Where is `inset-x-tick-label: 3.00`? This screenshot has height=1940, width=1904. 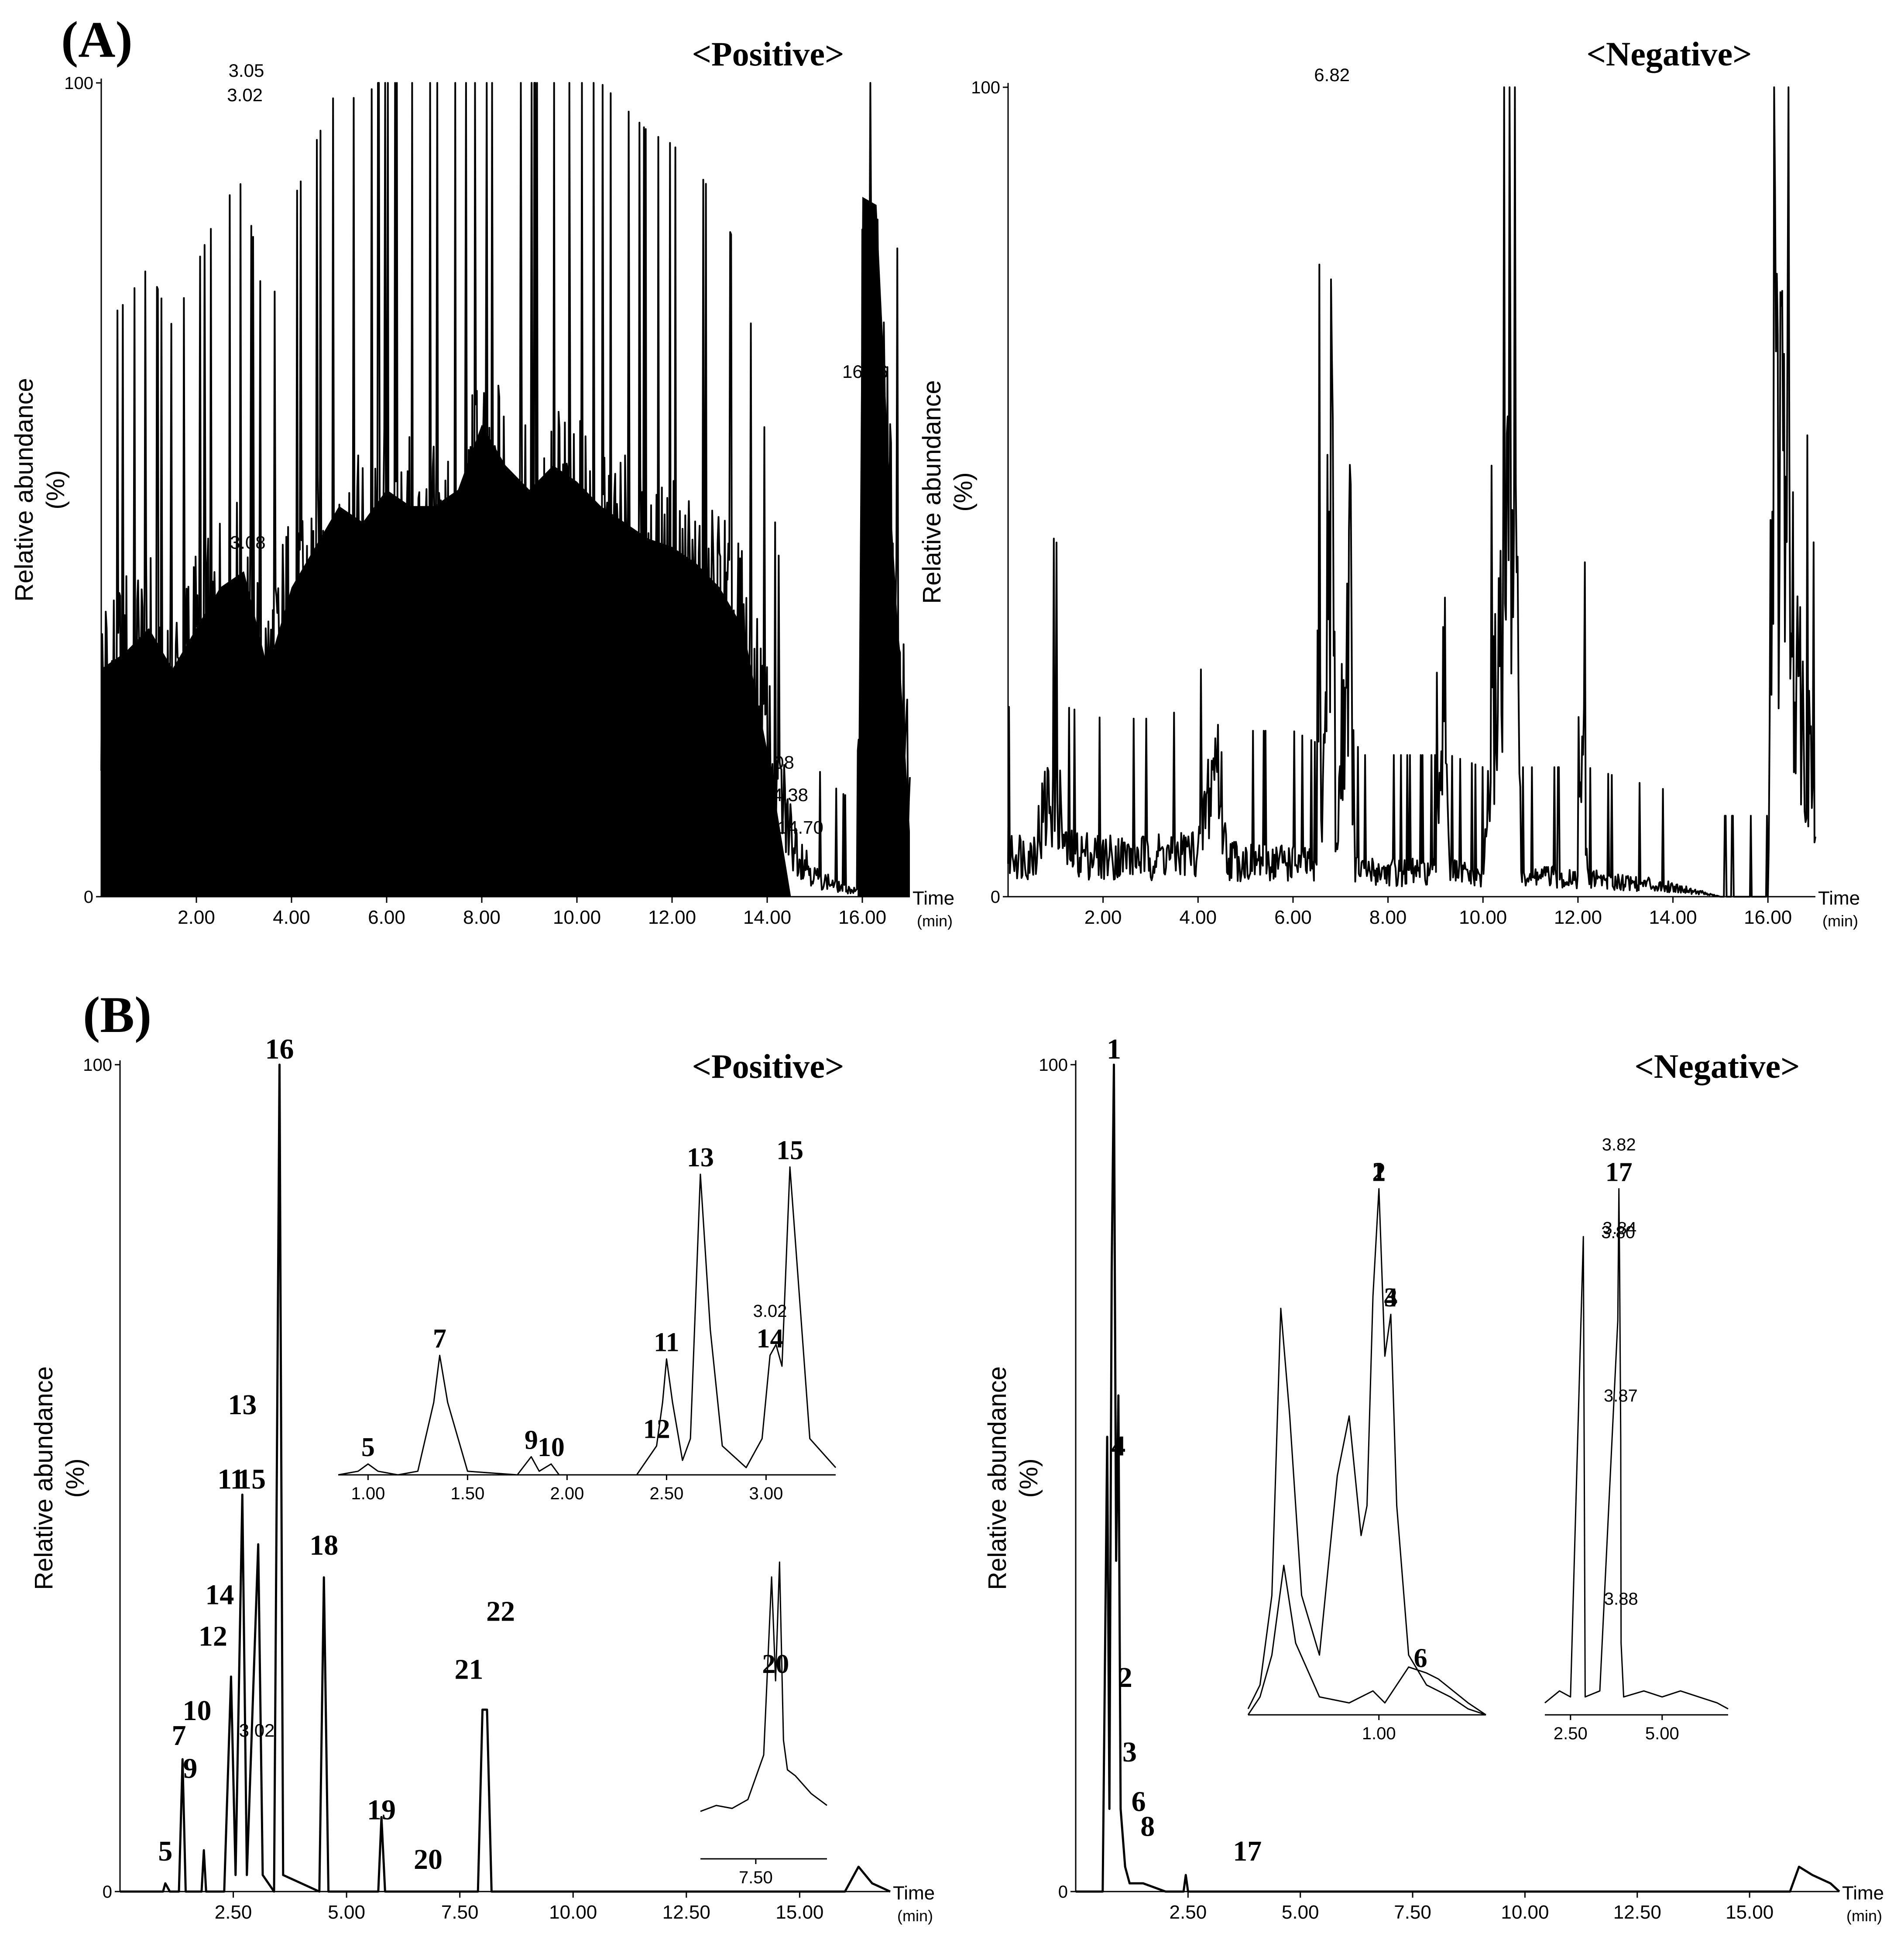
inset-x-tick-label: 3.00 is located at coordinates (766, 1493).